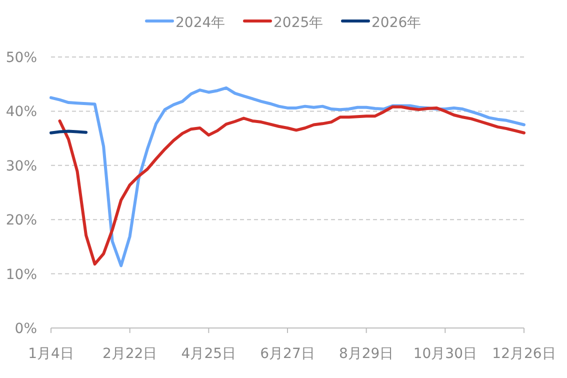 This screenshot has width=567, height=378. I want to click on y-tick-label: 40%, so click(21, 112).